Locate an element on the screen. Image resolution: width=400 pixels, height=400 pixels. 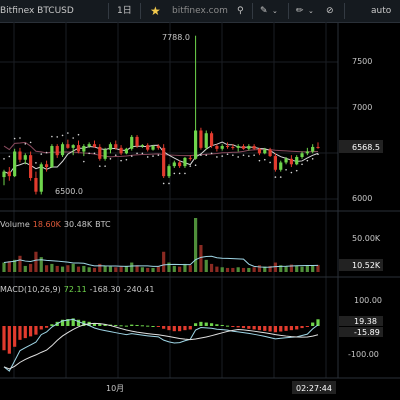
symbol-label: Bitfinex BTCUSD is located at coordinates (37, 11).